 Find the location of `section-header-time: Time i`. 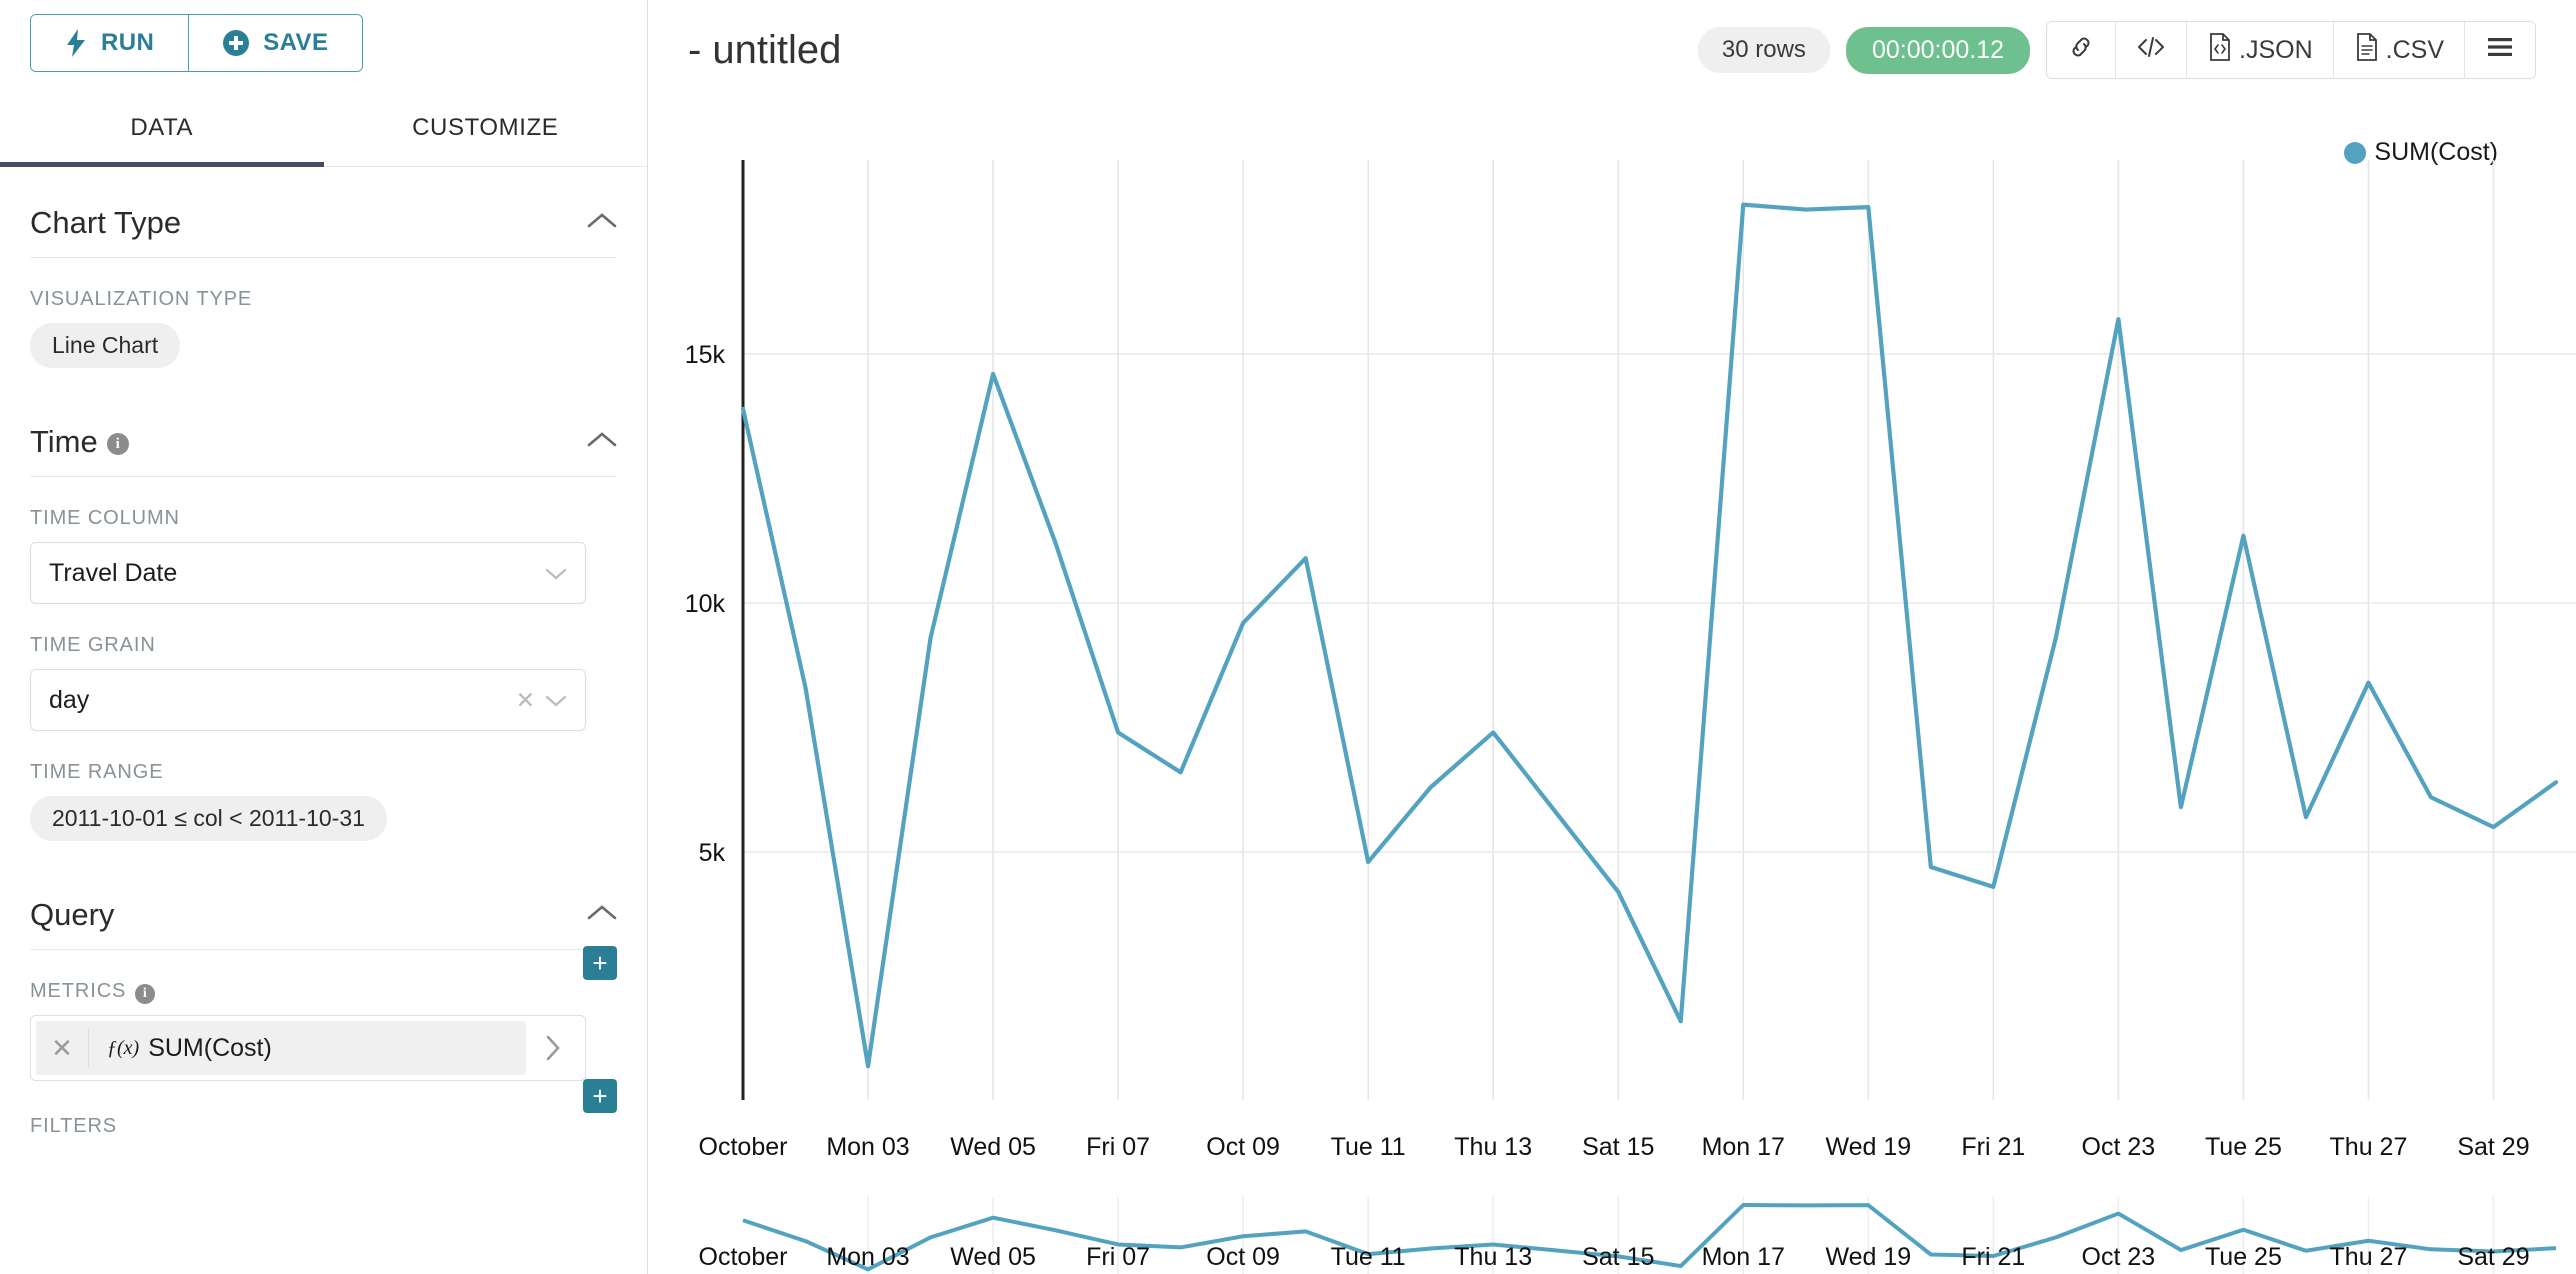

section-header-time: Time i is located at coordinates (323, 422).